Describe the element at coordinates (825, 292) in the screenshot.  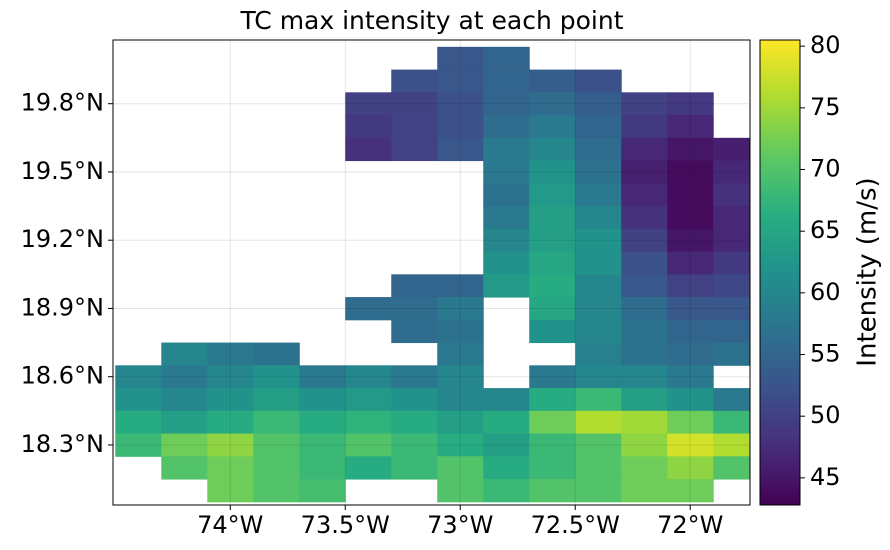
I see `colorbar-tick-label: 60` at that location.